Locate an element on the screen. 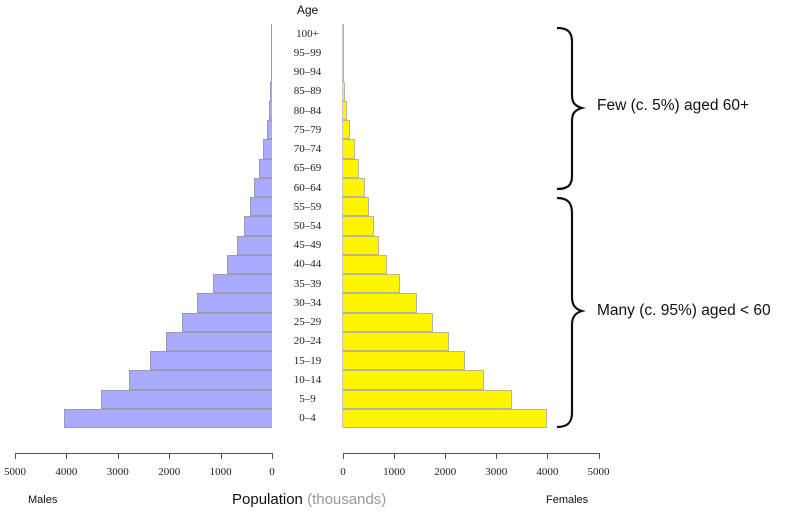  pyramid-row: 40–44 is located at coordinates (402, 264).